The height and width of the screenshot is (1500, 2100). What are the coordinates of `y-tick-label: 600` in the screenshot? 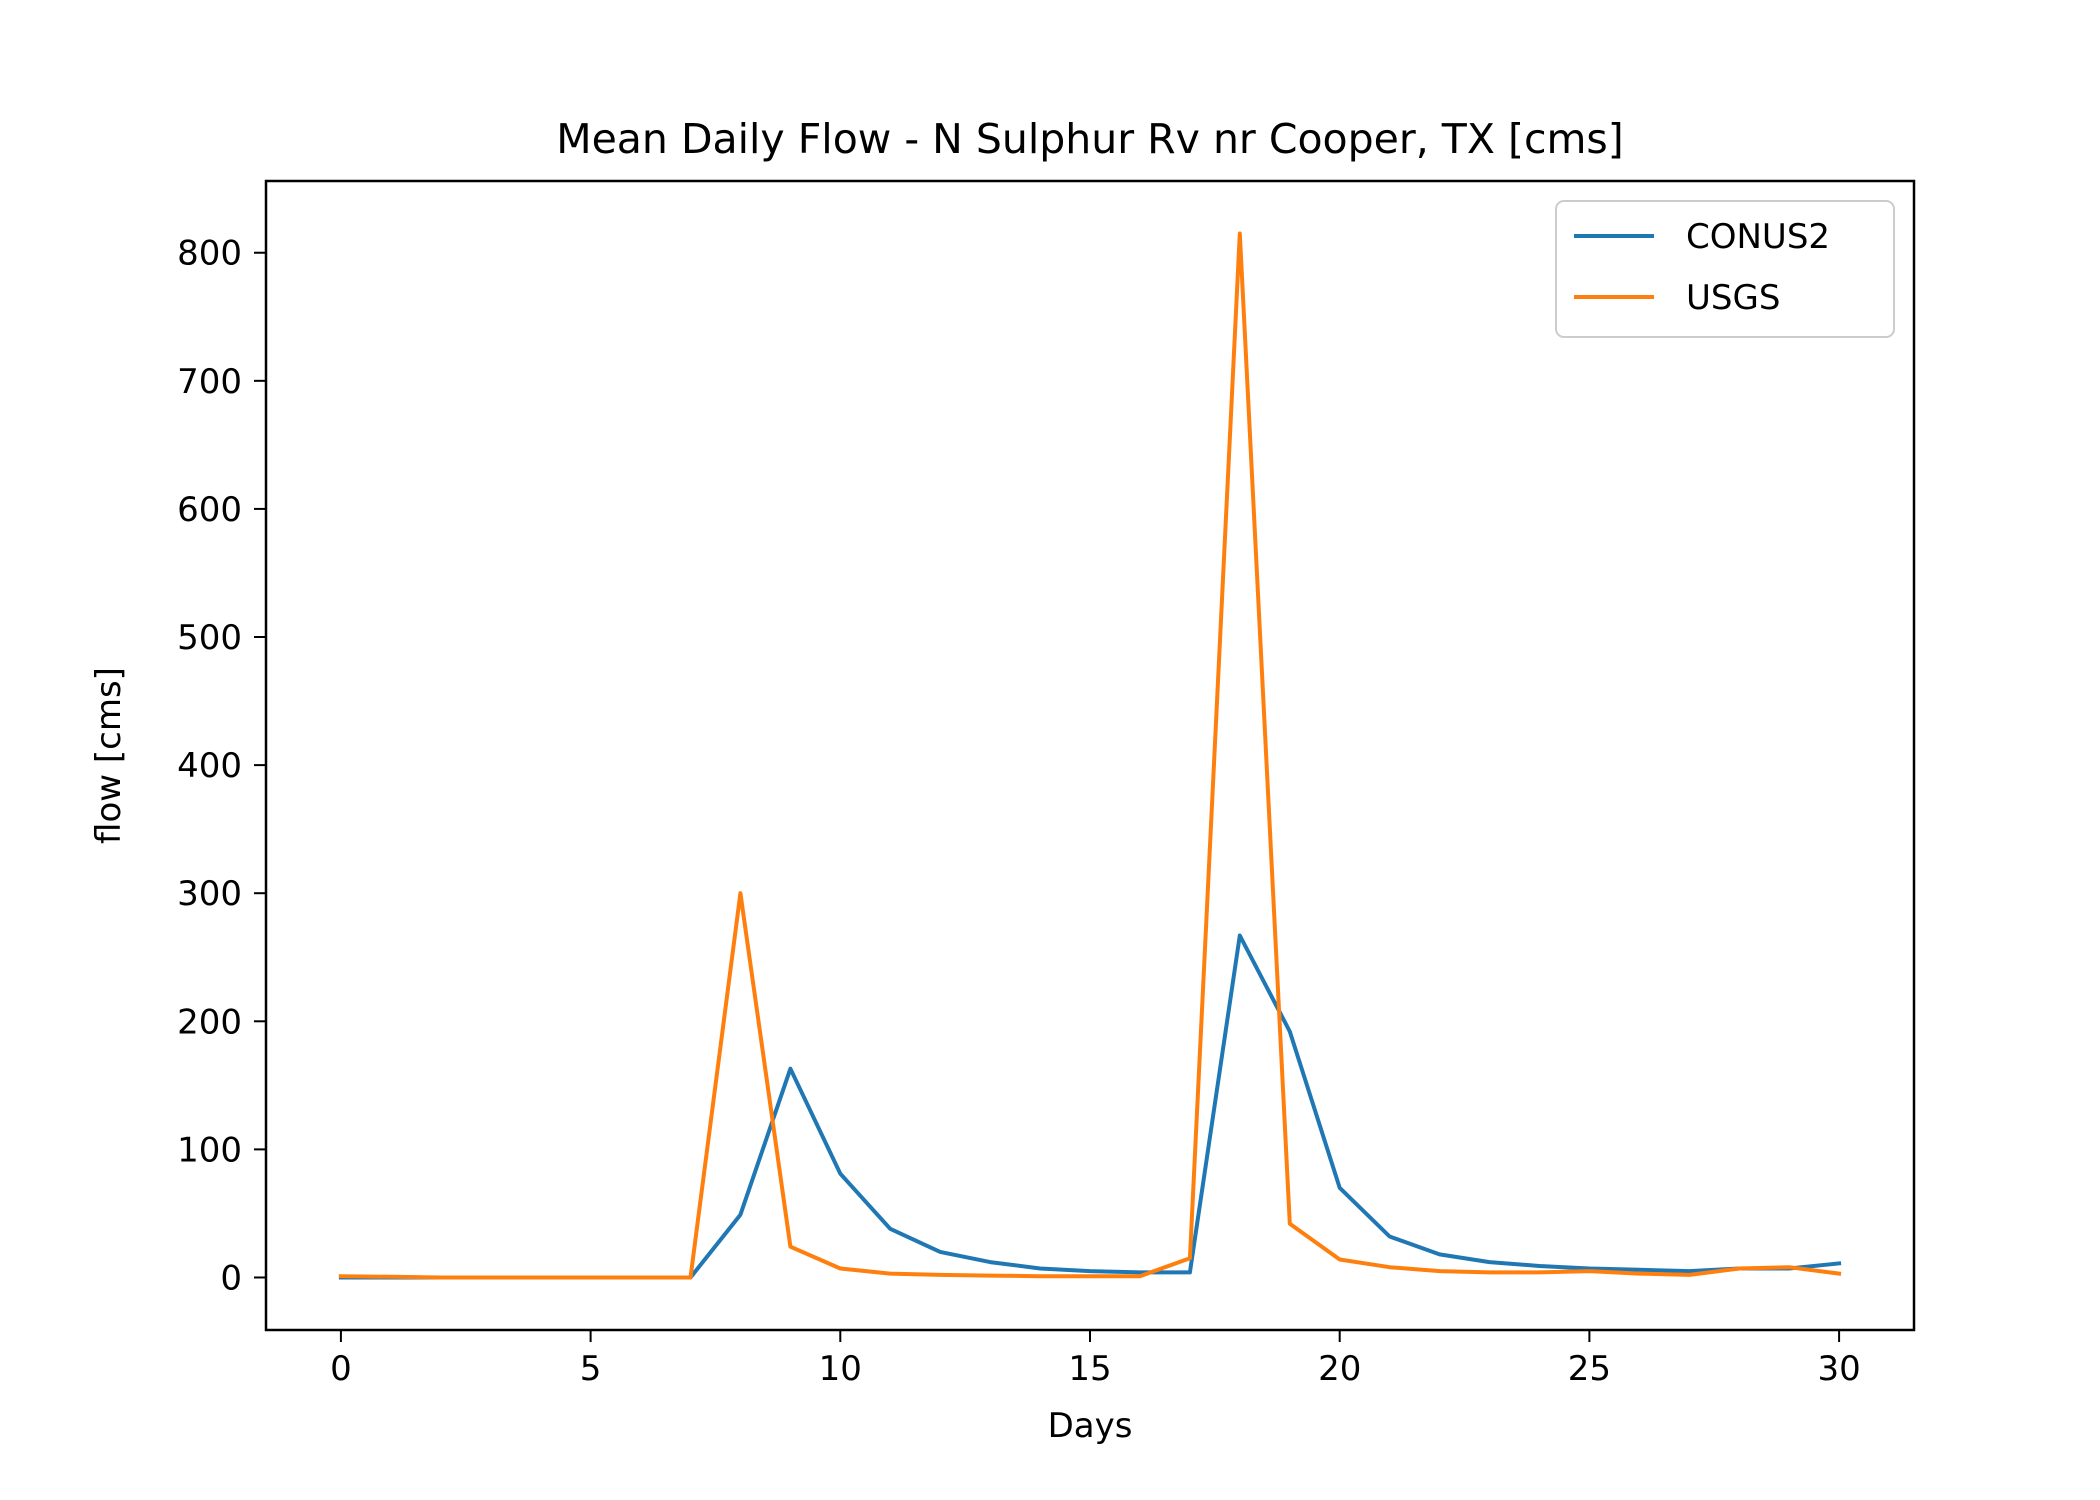 It's located at (209, 510).